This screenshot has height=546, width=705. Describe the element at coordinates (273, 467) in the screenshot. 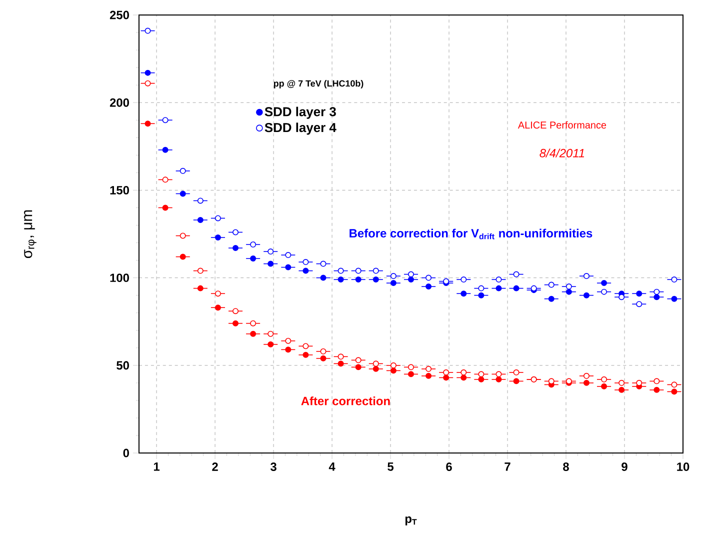

I see `x-tick-label: 3` at that location.